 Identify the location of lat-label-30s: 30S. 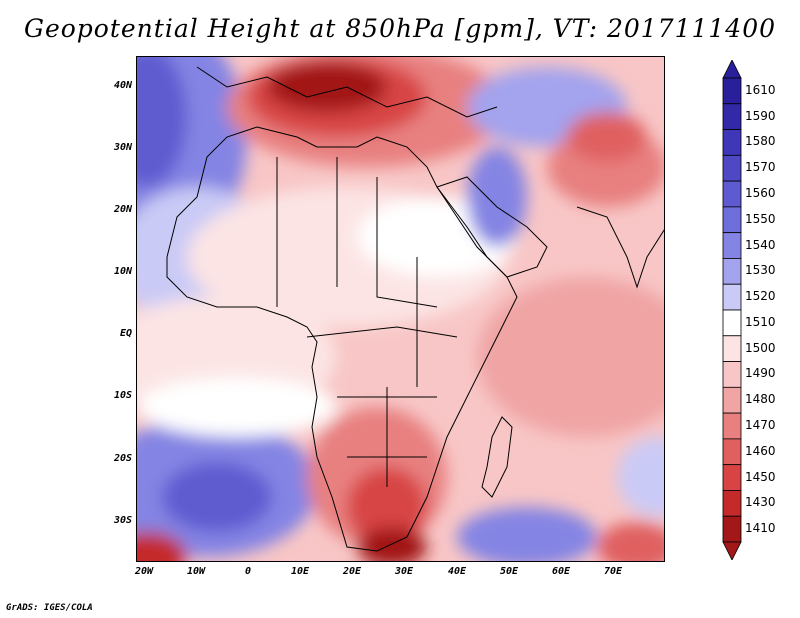
(122, 520).